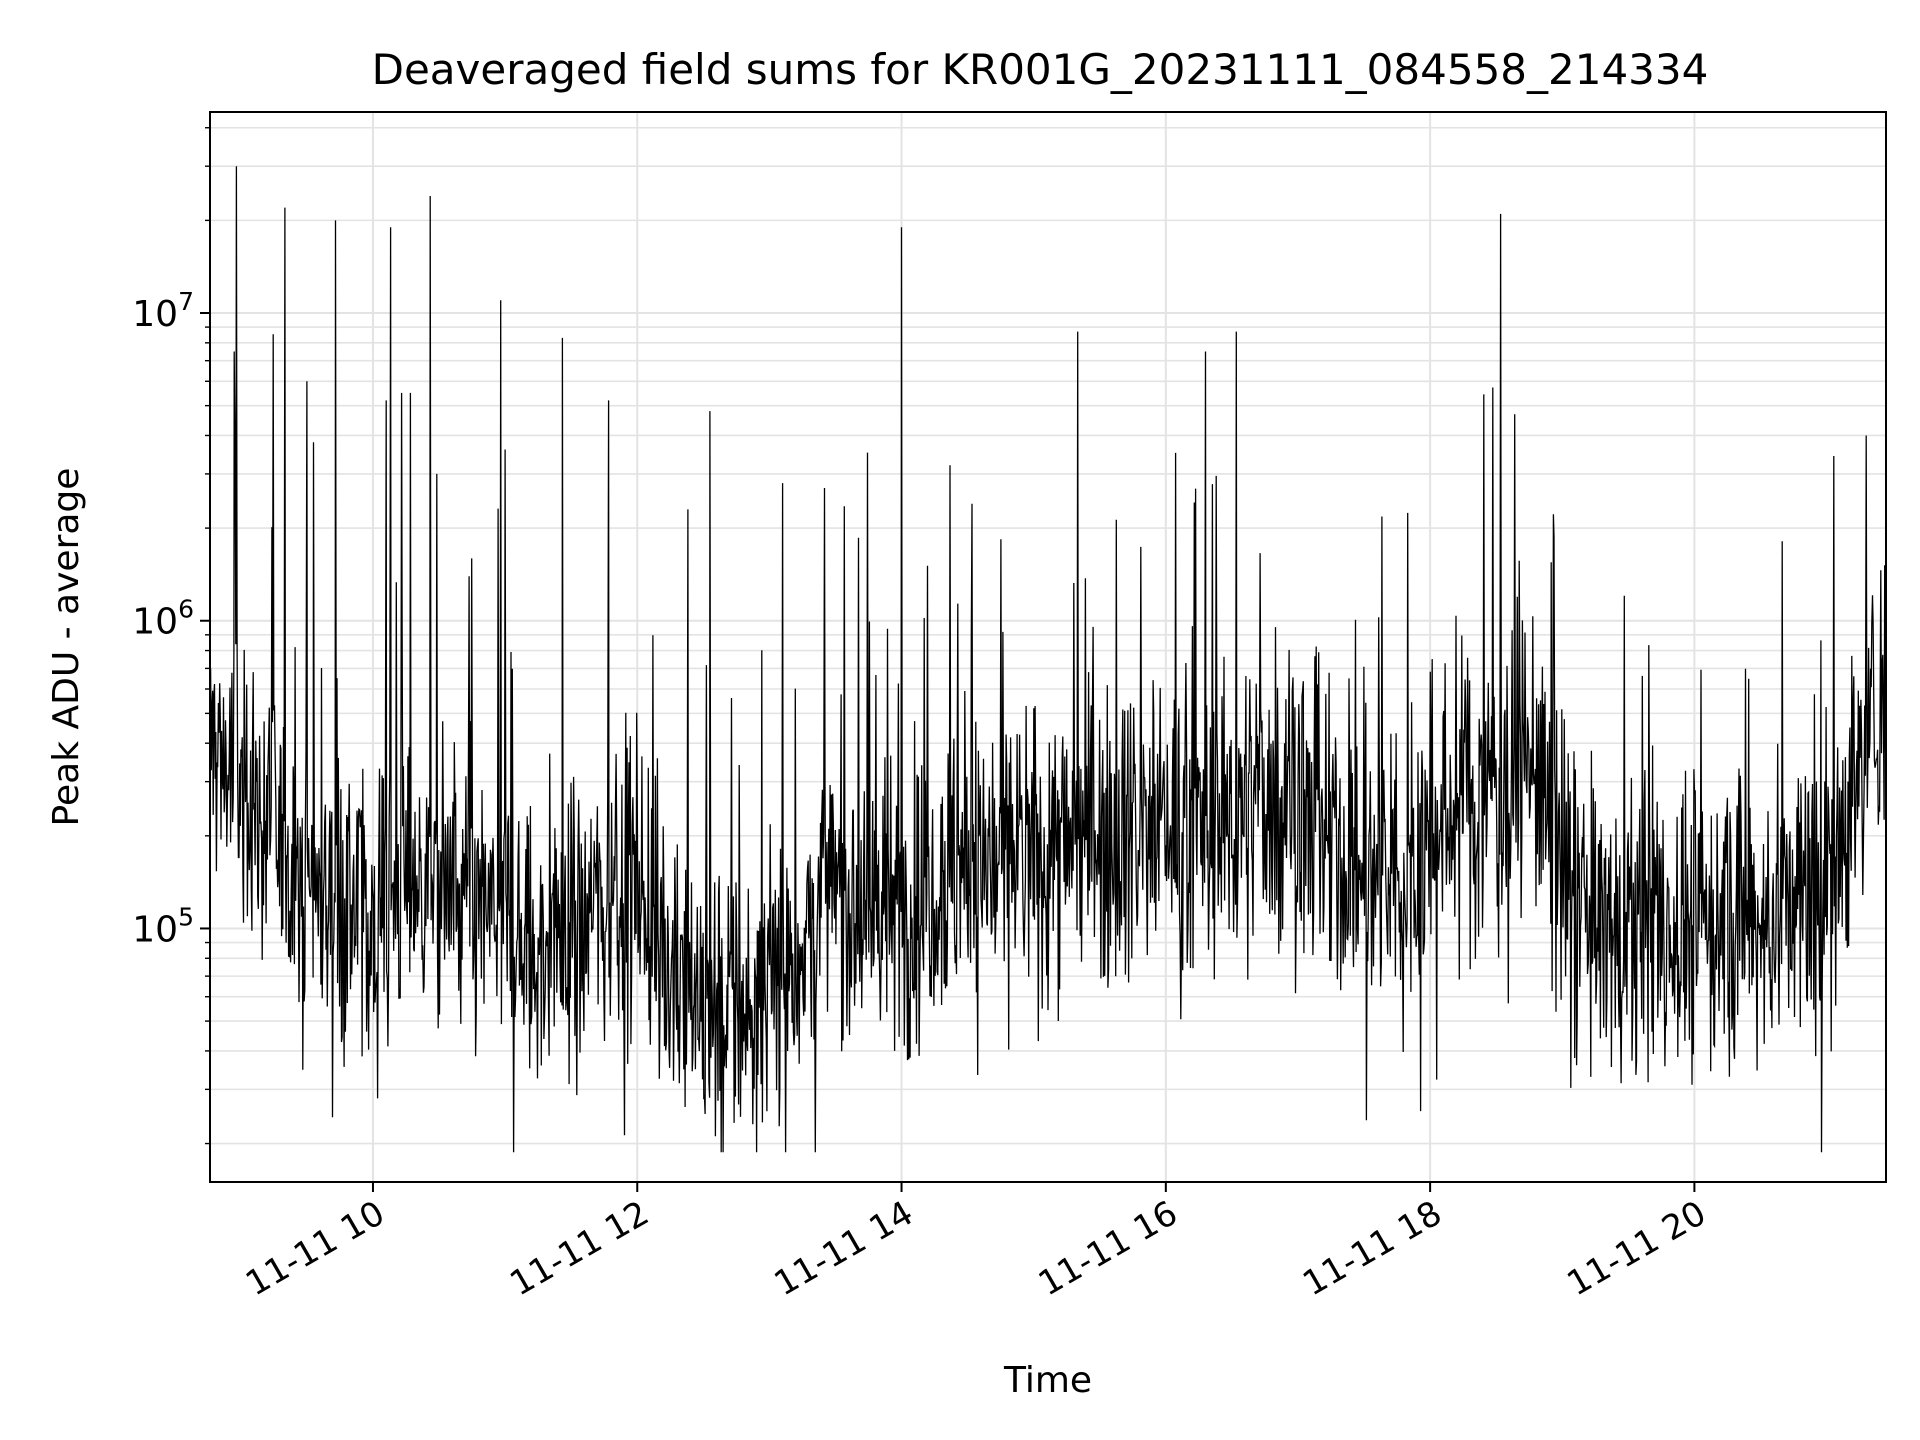 The height and width of the screenshot is (1440, 1920). I want to click on y-tick-label: 10⁵, so click(163, 926).